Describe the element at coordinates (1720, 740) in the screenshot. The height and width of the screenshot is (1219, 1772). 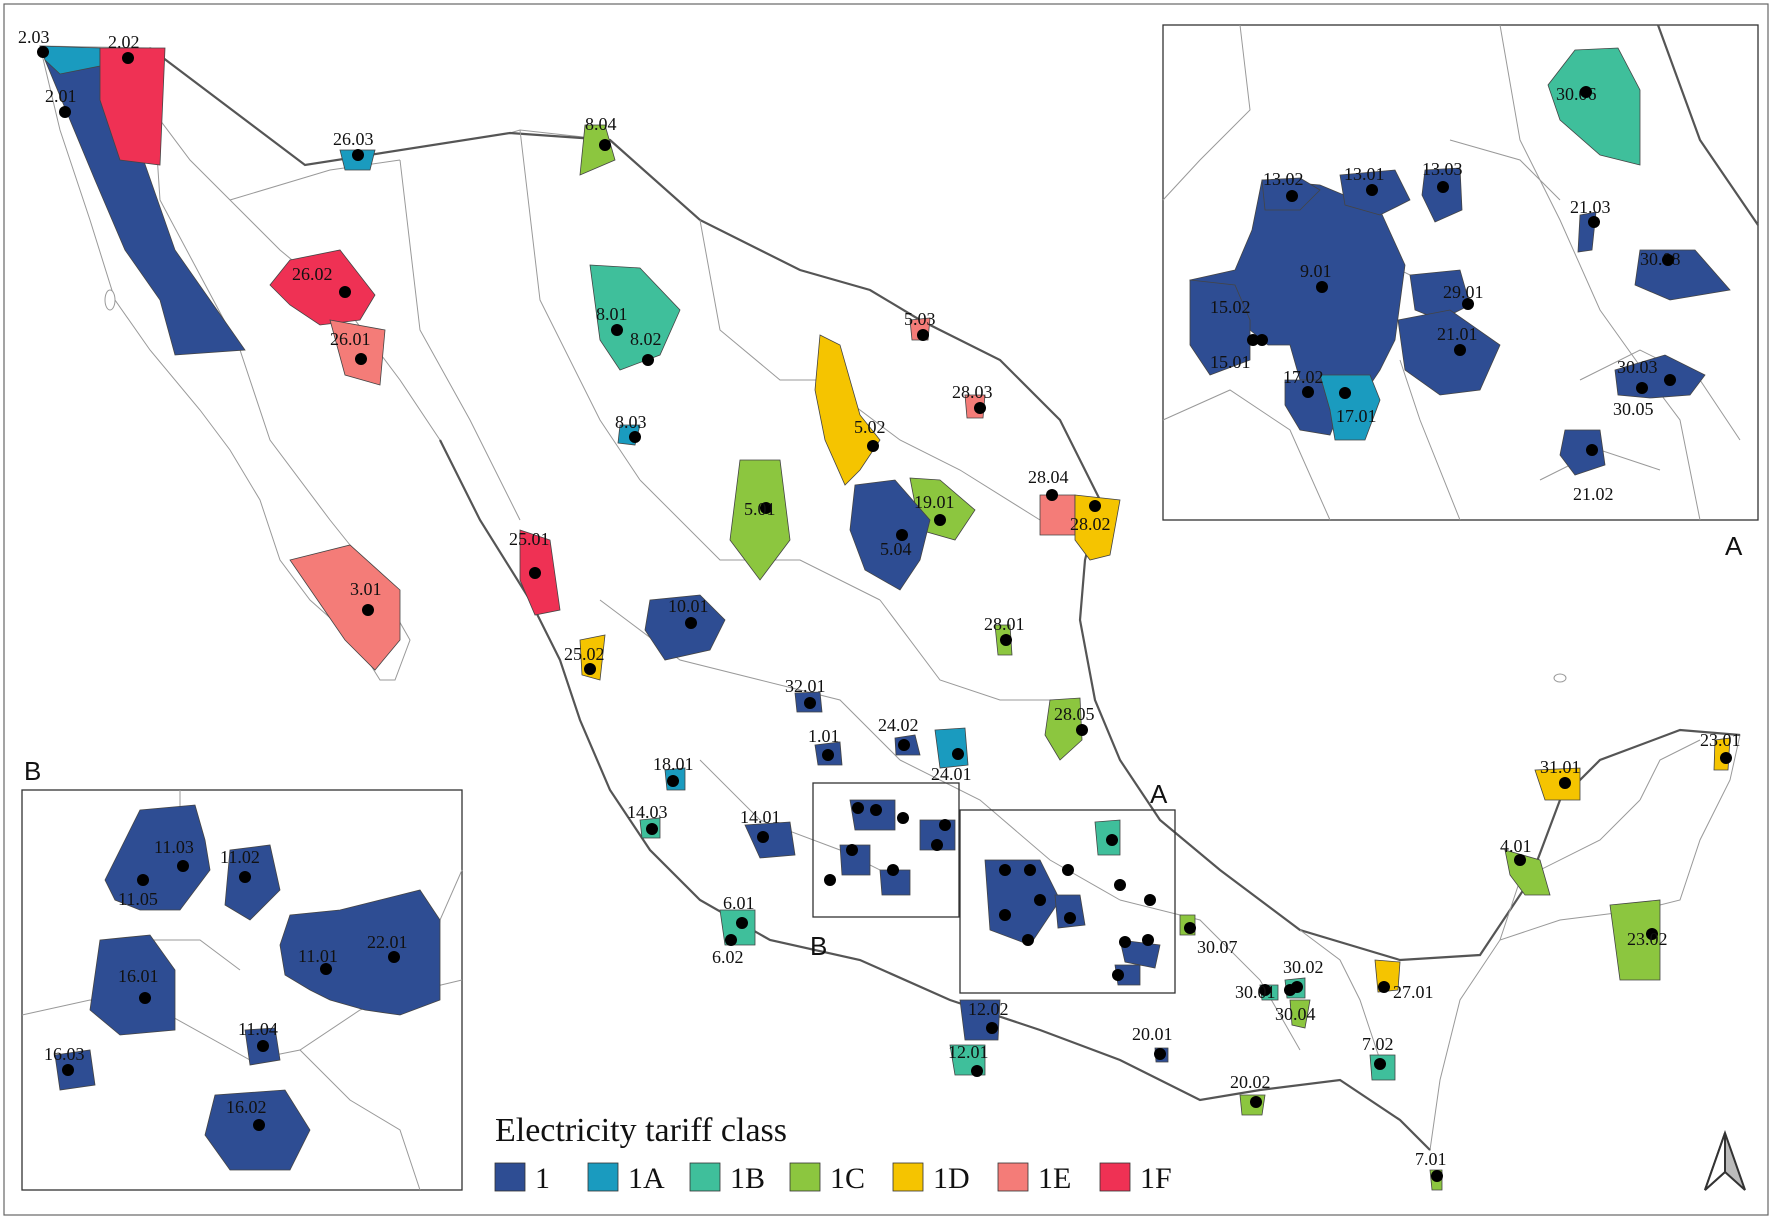
I see `main-label-23-01: 23.01` at that location.